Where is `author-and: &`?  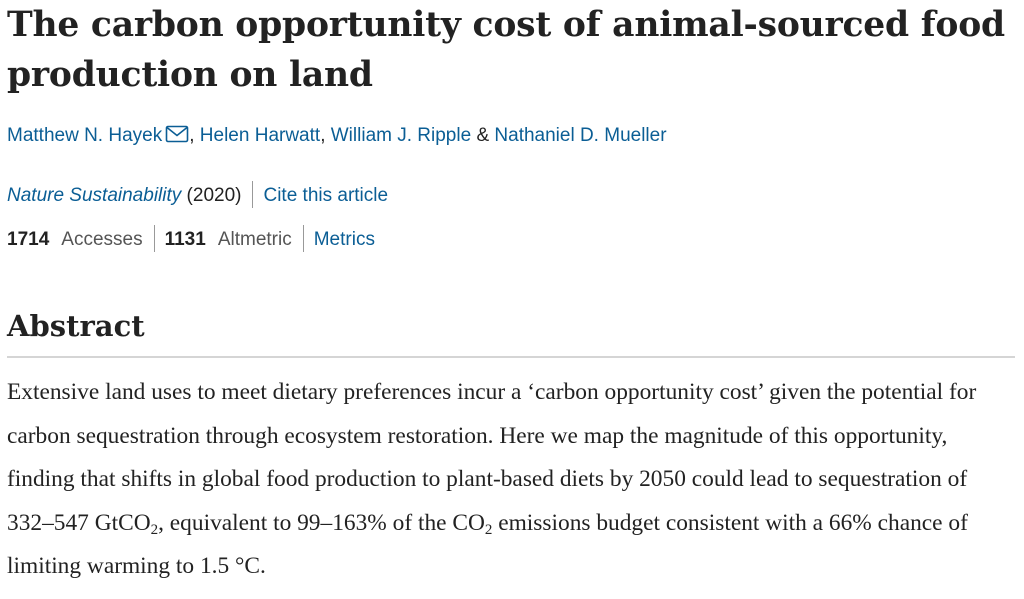
author-and: & is located at coordinates (483, 135).